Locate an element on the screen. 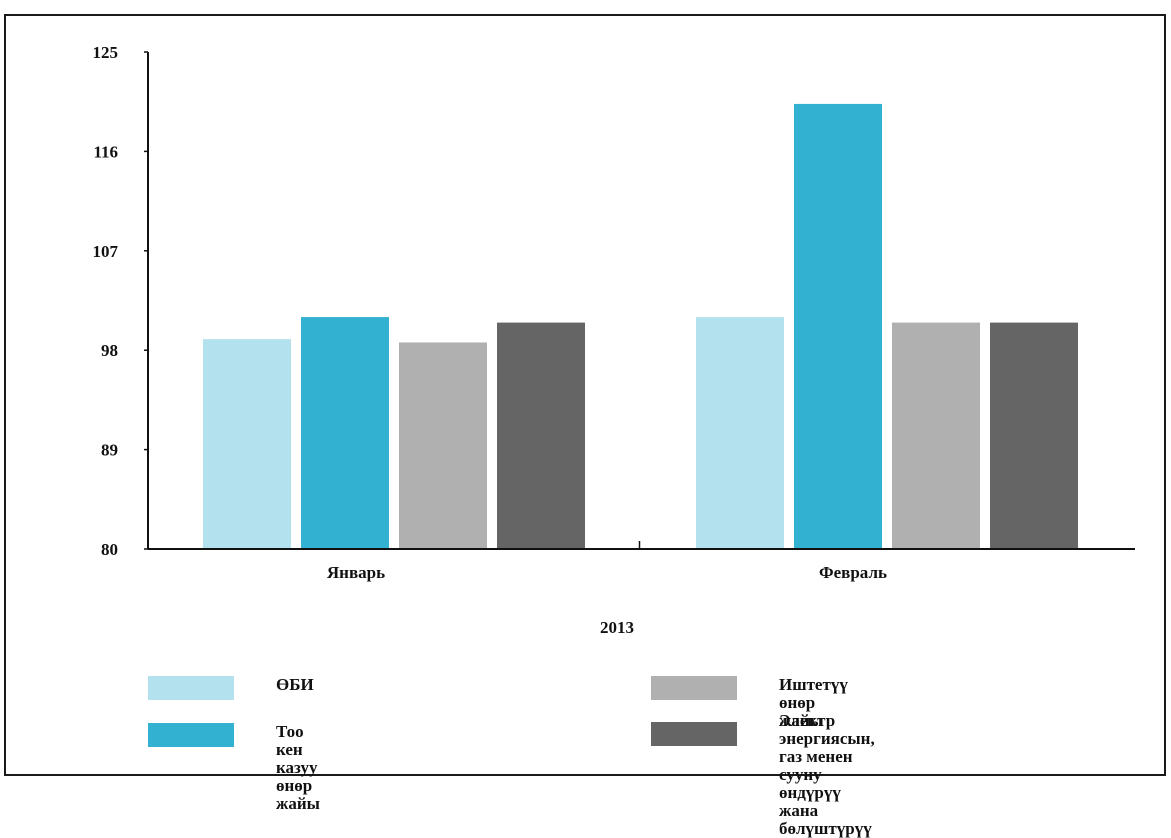 This screenshot has height=838, width=1171. y-tick-label: 116 is located at coordinates (105, 151).